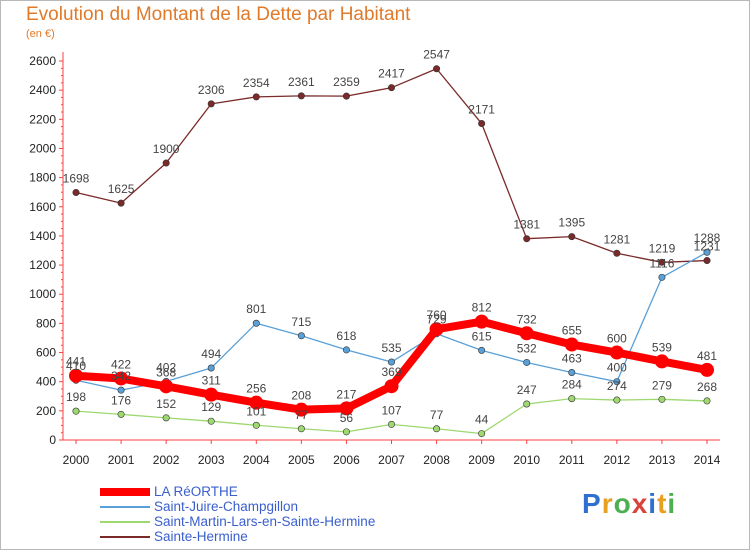  Describe the element at coordinates (211, 381) in the screenshot. I see `data-label-la-r-orthe: 311` at that location.